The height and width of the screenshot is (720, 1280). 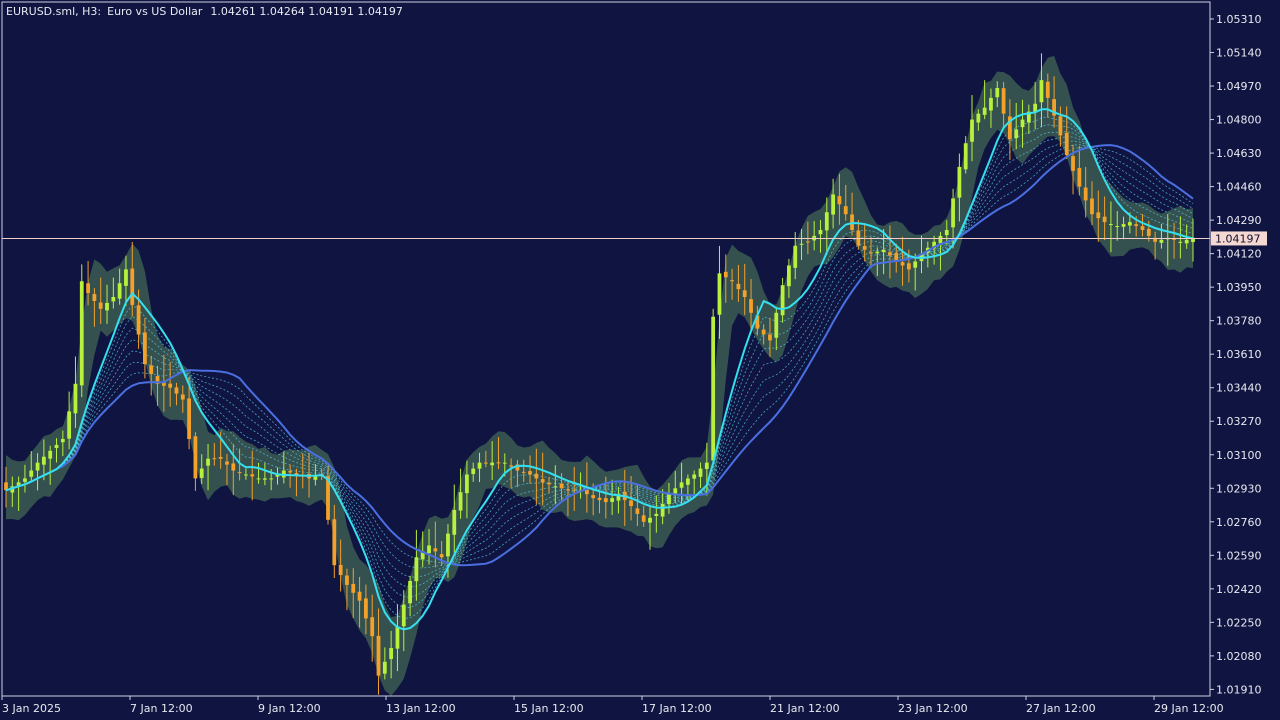 What do you see at coordinates (1239, 589) in the screenshot?
I see `y-tick-label: 1.02420` at bounding box center [1239, 589].